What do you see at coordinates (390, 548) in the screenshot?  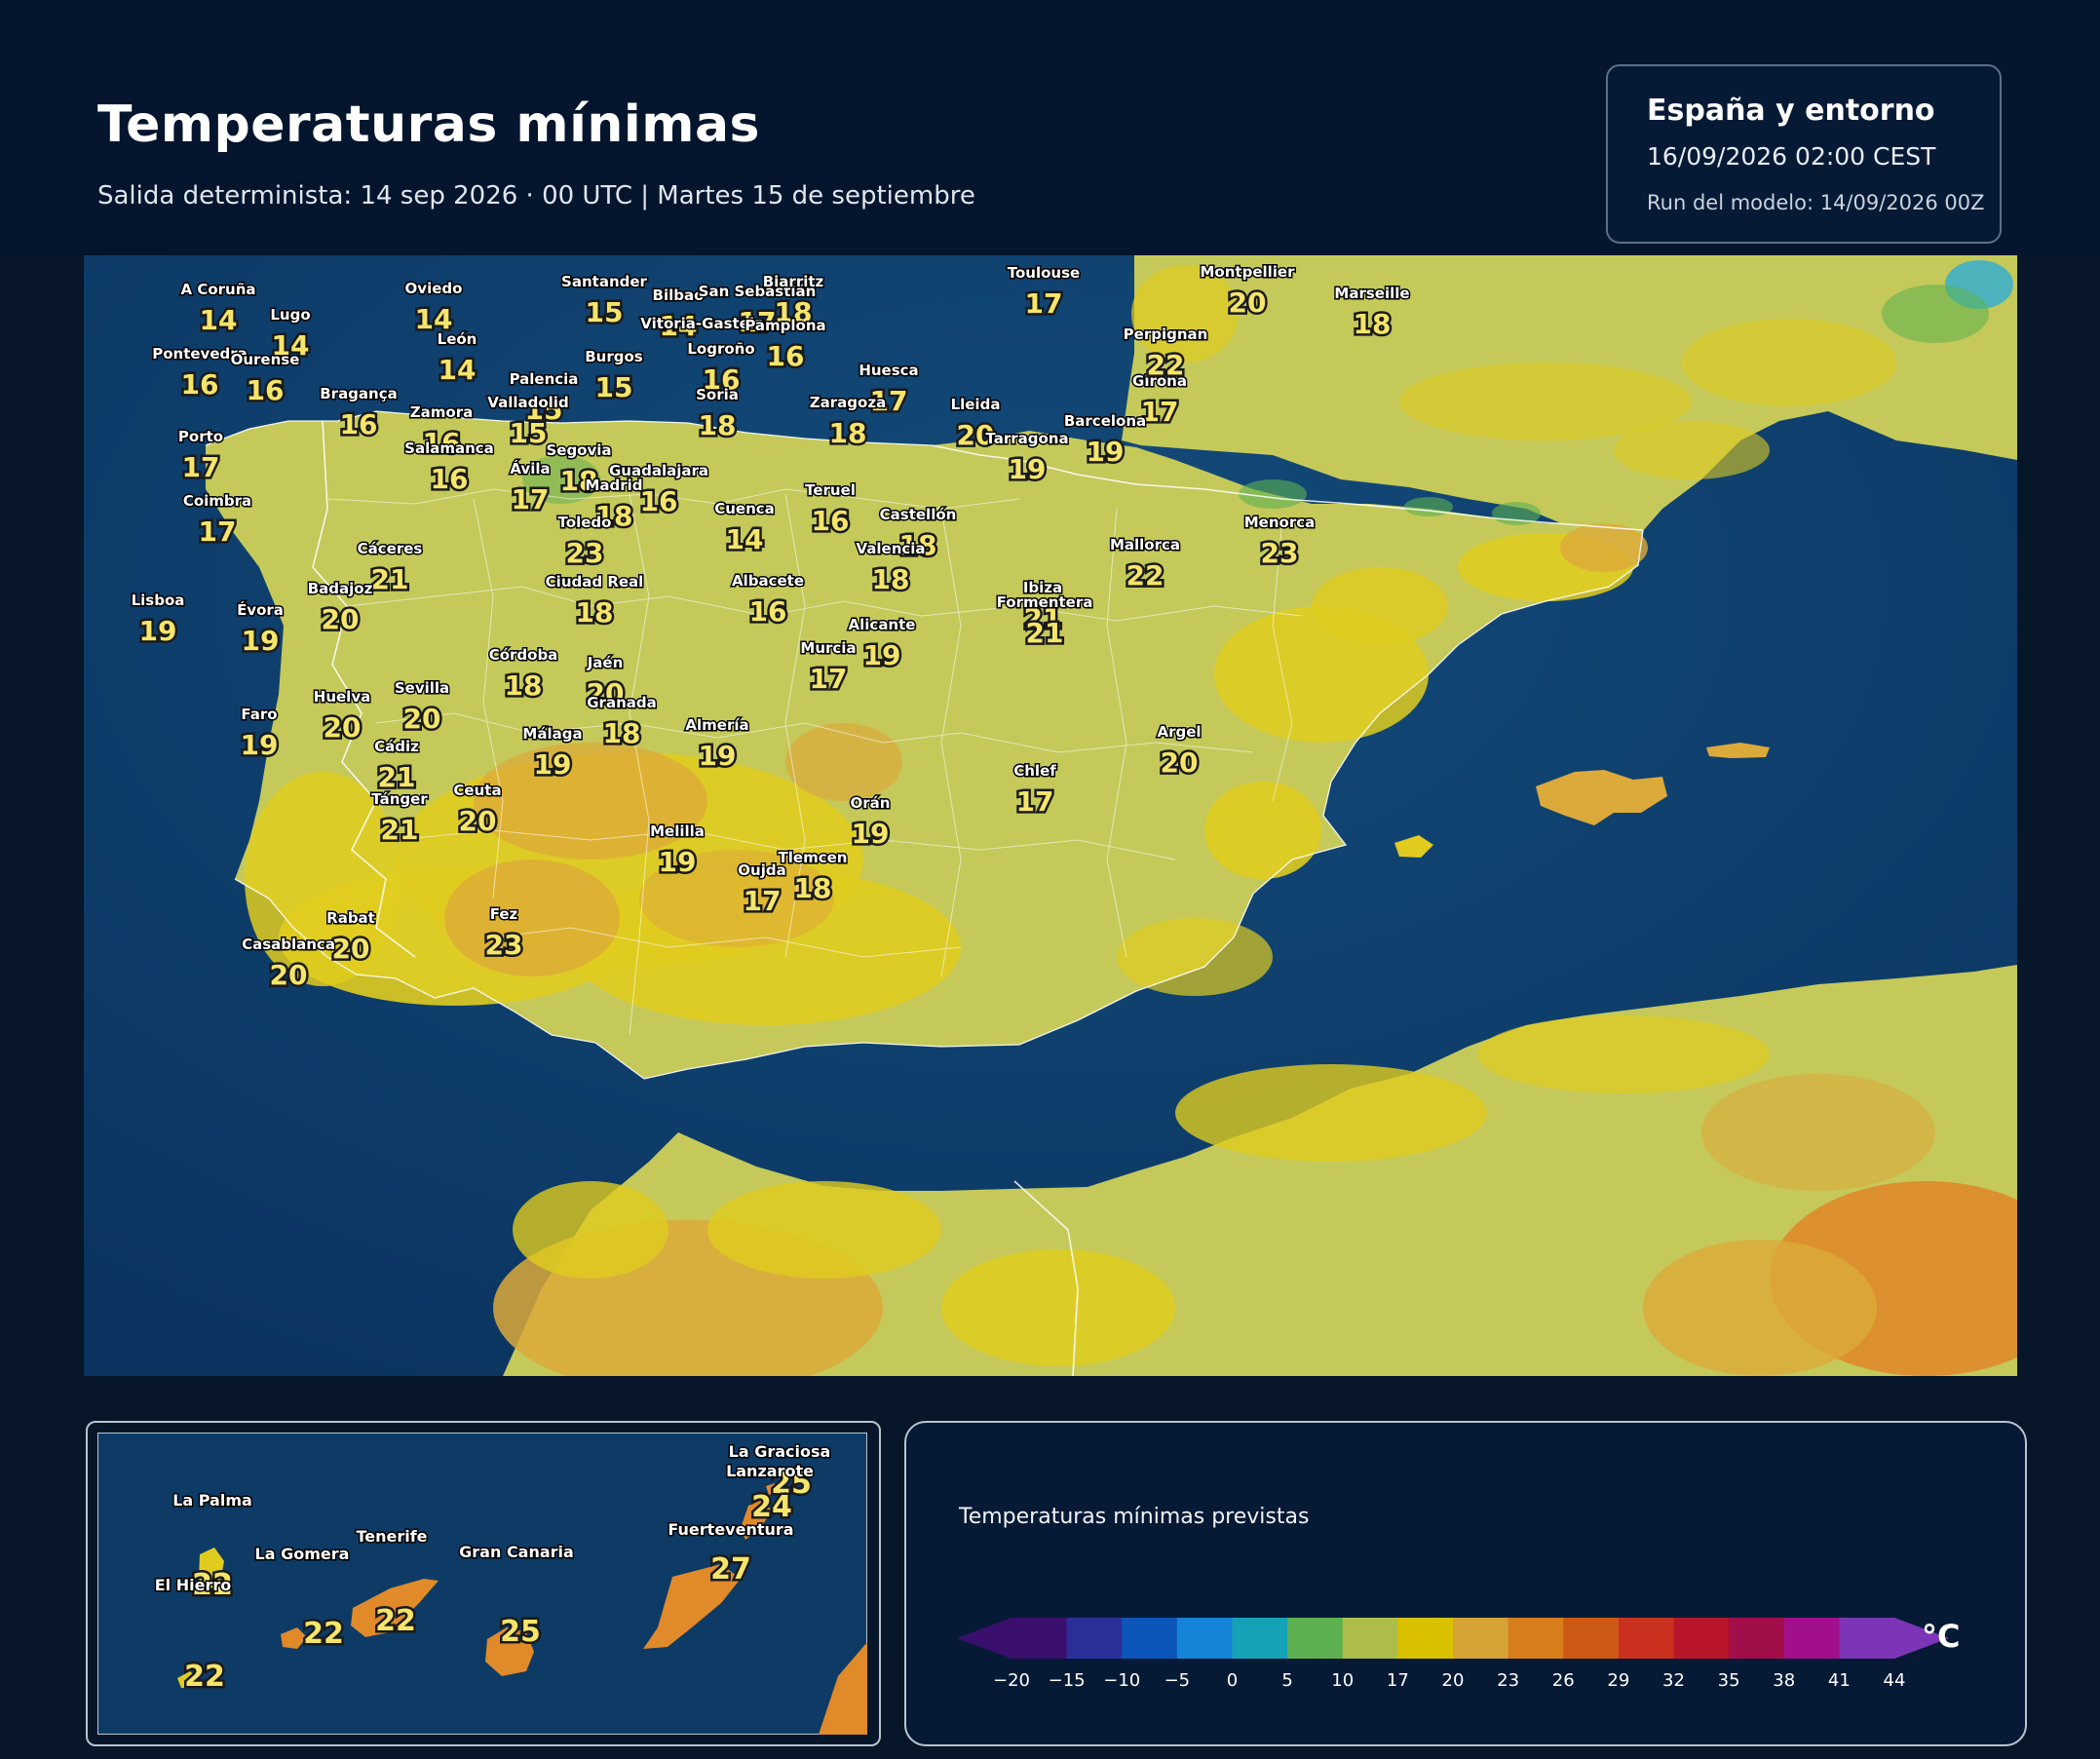 I see `city-name: Cáceres` at bounding box center [390, 548].